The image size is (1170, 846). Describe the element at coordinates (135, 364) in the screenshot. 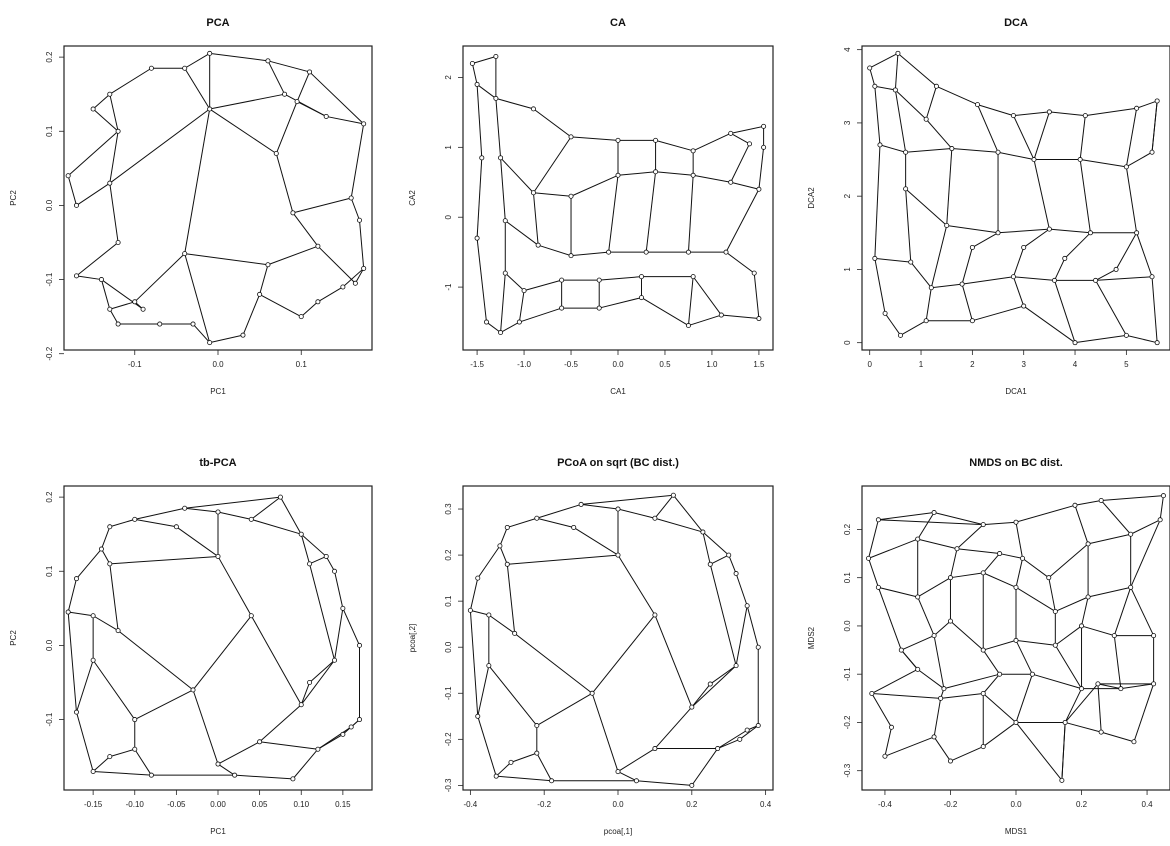

I see `x-tick-label: -0.1` at that location.